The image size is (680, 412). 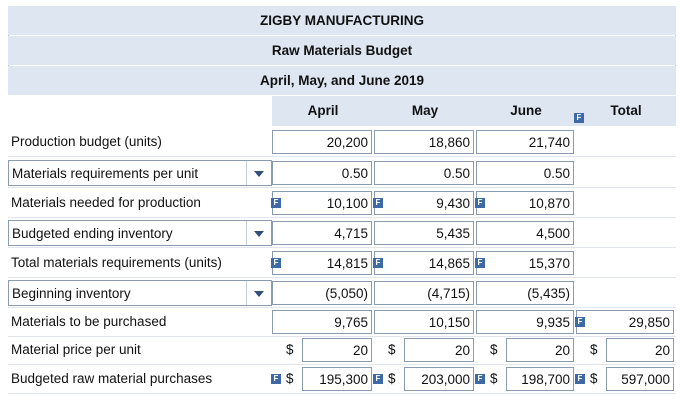 I want to click on value-cell: 14,815, so click(x=322, y=263).